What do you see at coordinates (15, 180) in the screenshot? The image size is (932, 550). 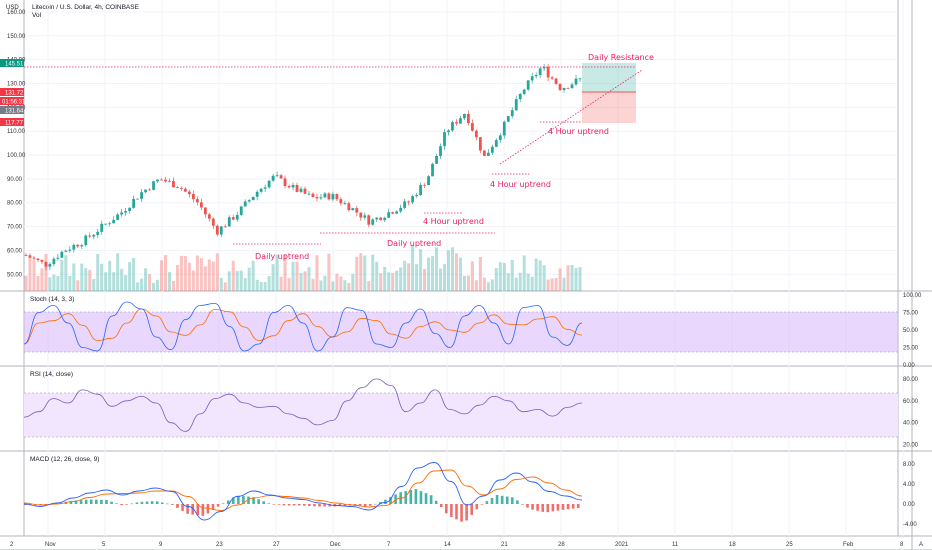 I see `price-tick-label: 90.00` at bounding box center [15, 180].